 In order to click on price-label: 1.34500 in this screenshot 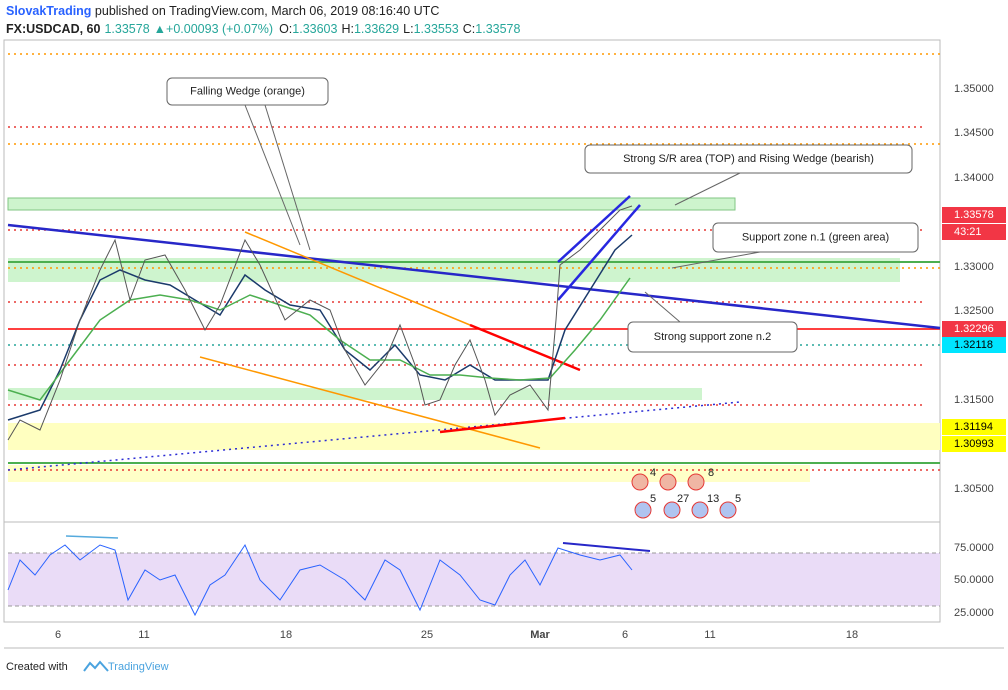, I will do `click(974, 133)`.